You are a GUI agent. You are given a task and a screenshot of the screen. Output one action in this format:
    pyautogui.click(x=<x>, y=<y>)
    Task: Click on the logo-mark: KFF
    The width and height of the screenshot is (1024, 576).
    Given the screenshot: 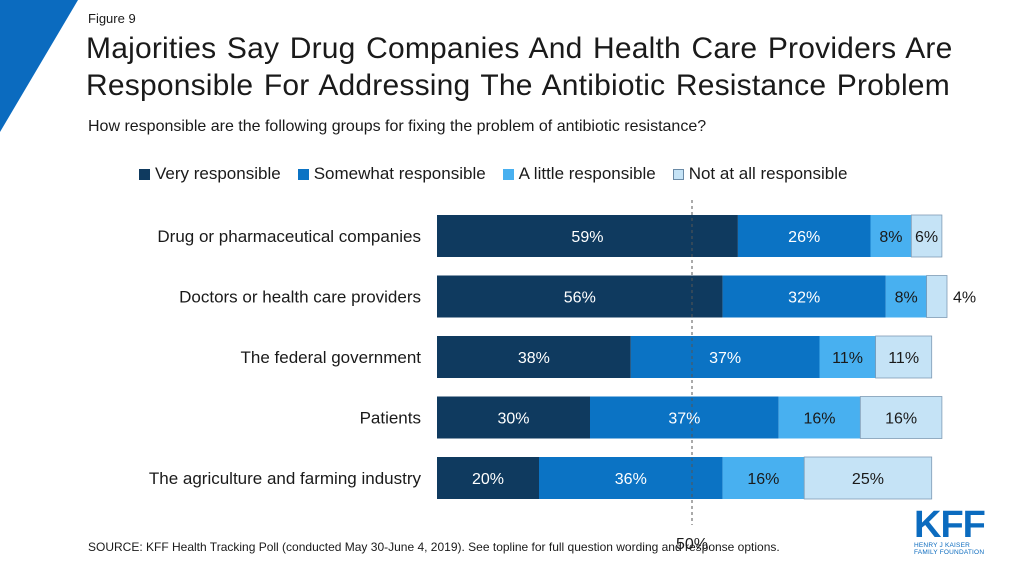 What is the action you would take?
    pyautogui.click(x=950, y=525)
    